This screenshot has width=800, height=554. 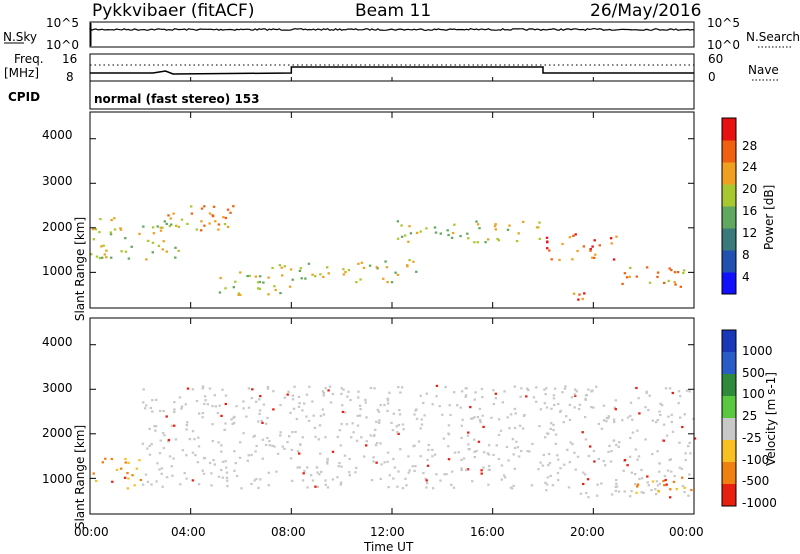 I want to click on noise-right-tick-bottom: 10^0, so click(x=723, y=45).